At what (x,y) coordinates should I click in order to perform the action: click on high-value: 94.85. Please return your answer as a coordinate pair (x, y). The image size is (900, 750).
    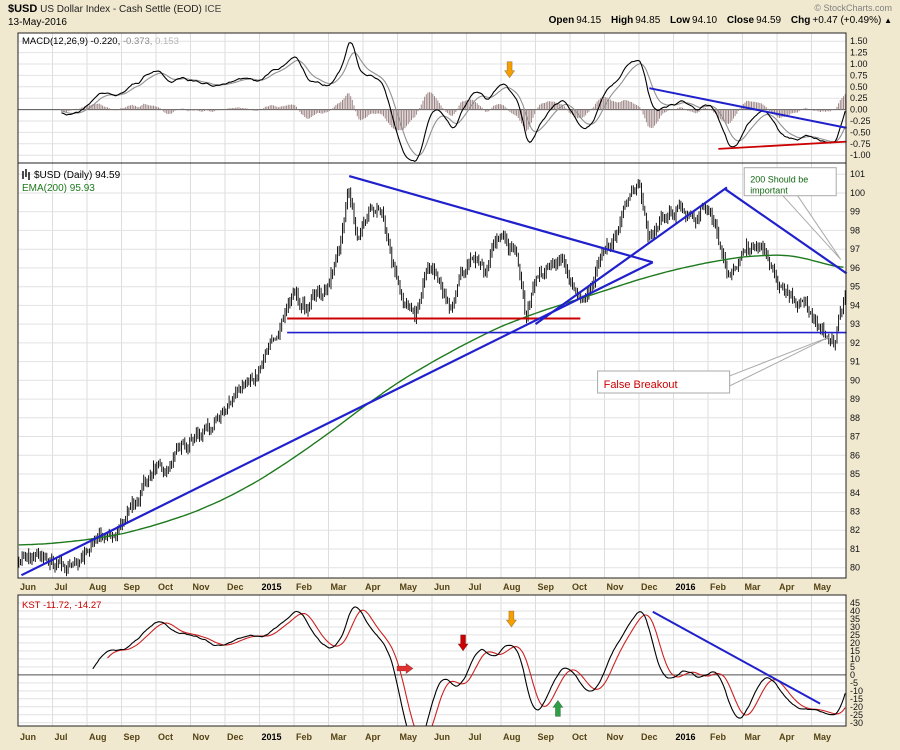
    Looking at the image, I should click on (648, 20).